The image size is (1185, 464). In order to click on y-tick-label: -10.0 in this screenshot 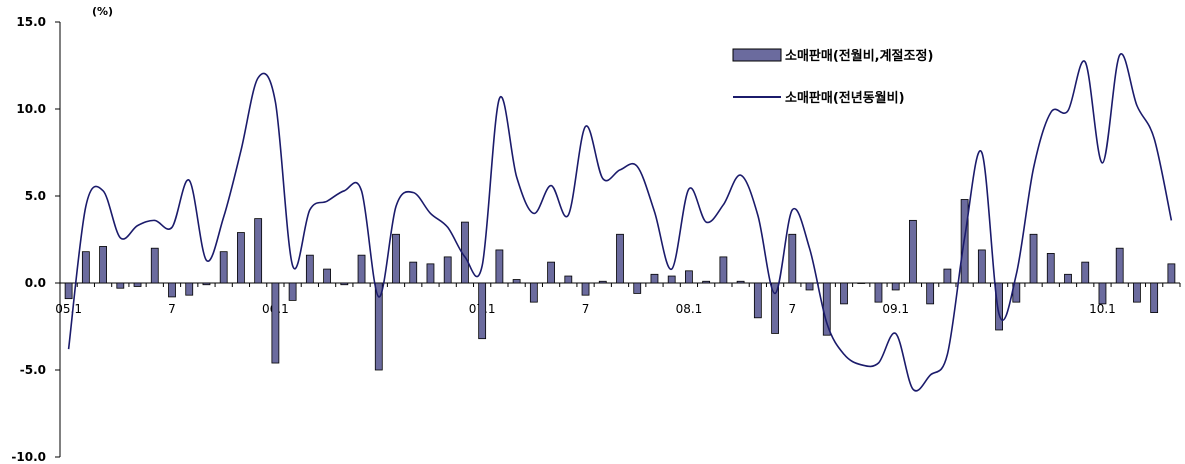, I will do `click(28, 457)`.